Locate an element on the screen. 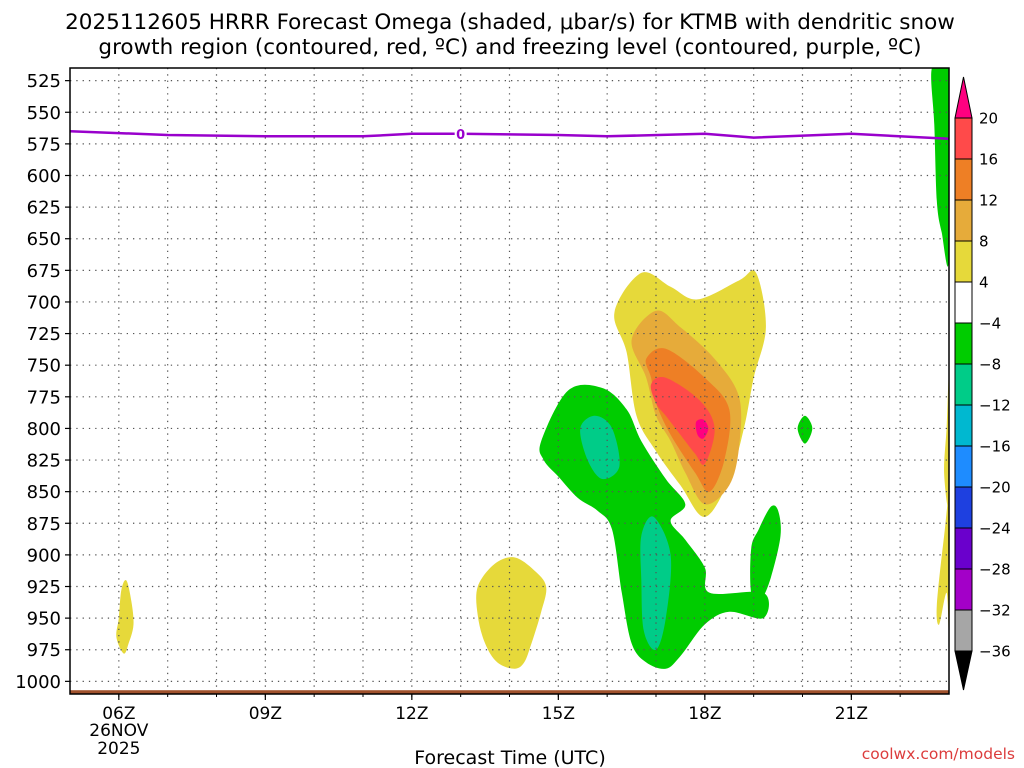 Image resolution: width=1024 pixels, height=768 pixels. credit-text: coolwx.com/models is located at coordinates (938, 754).